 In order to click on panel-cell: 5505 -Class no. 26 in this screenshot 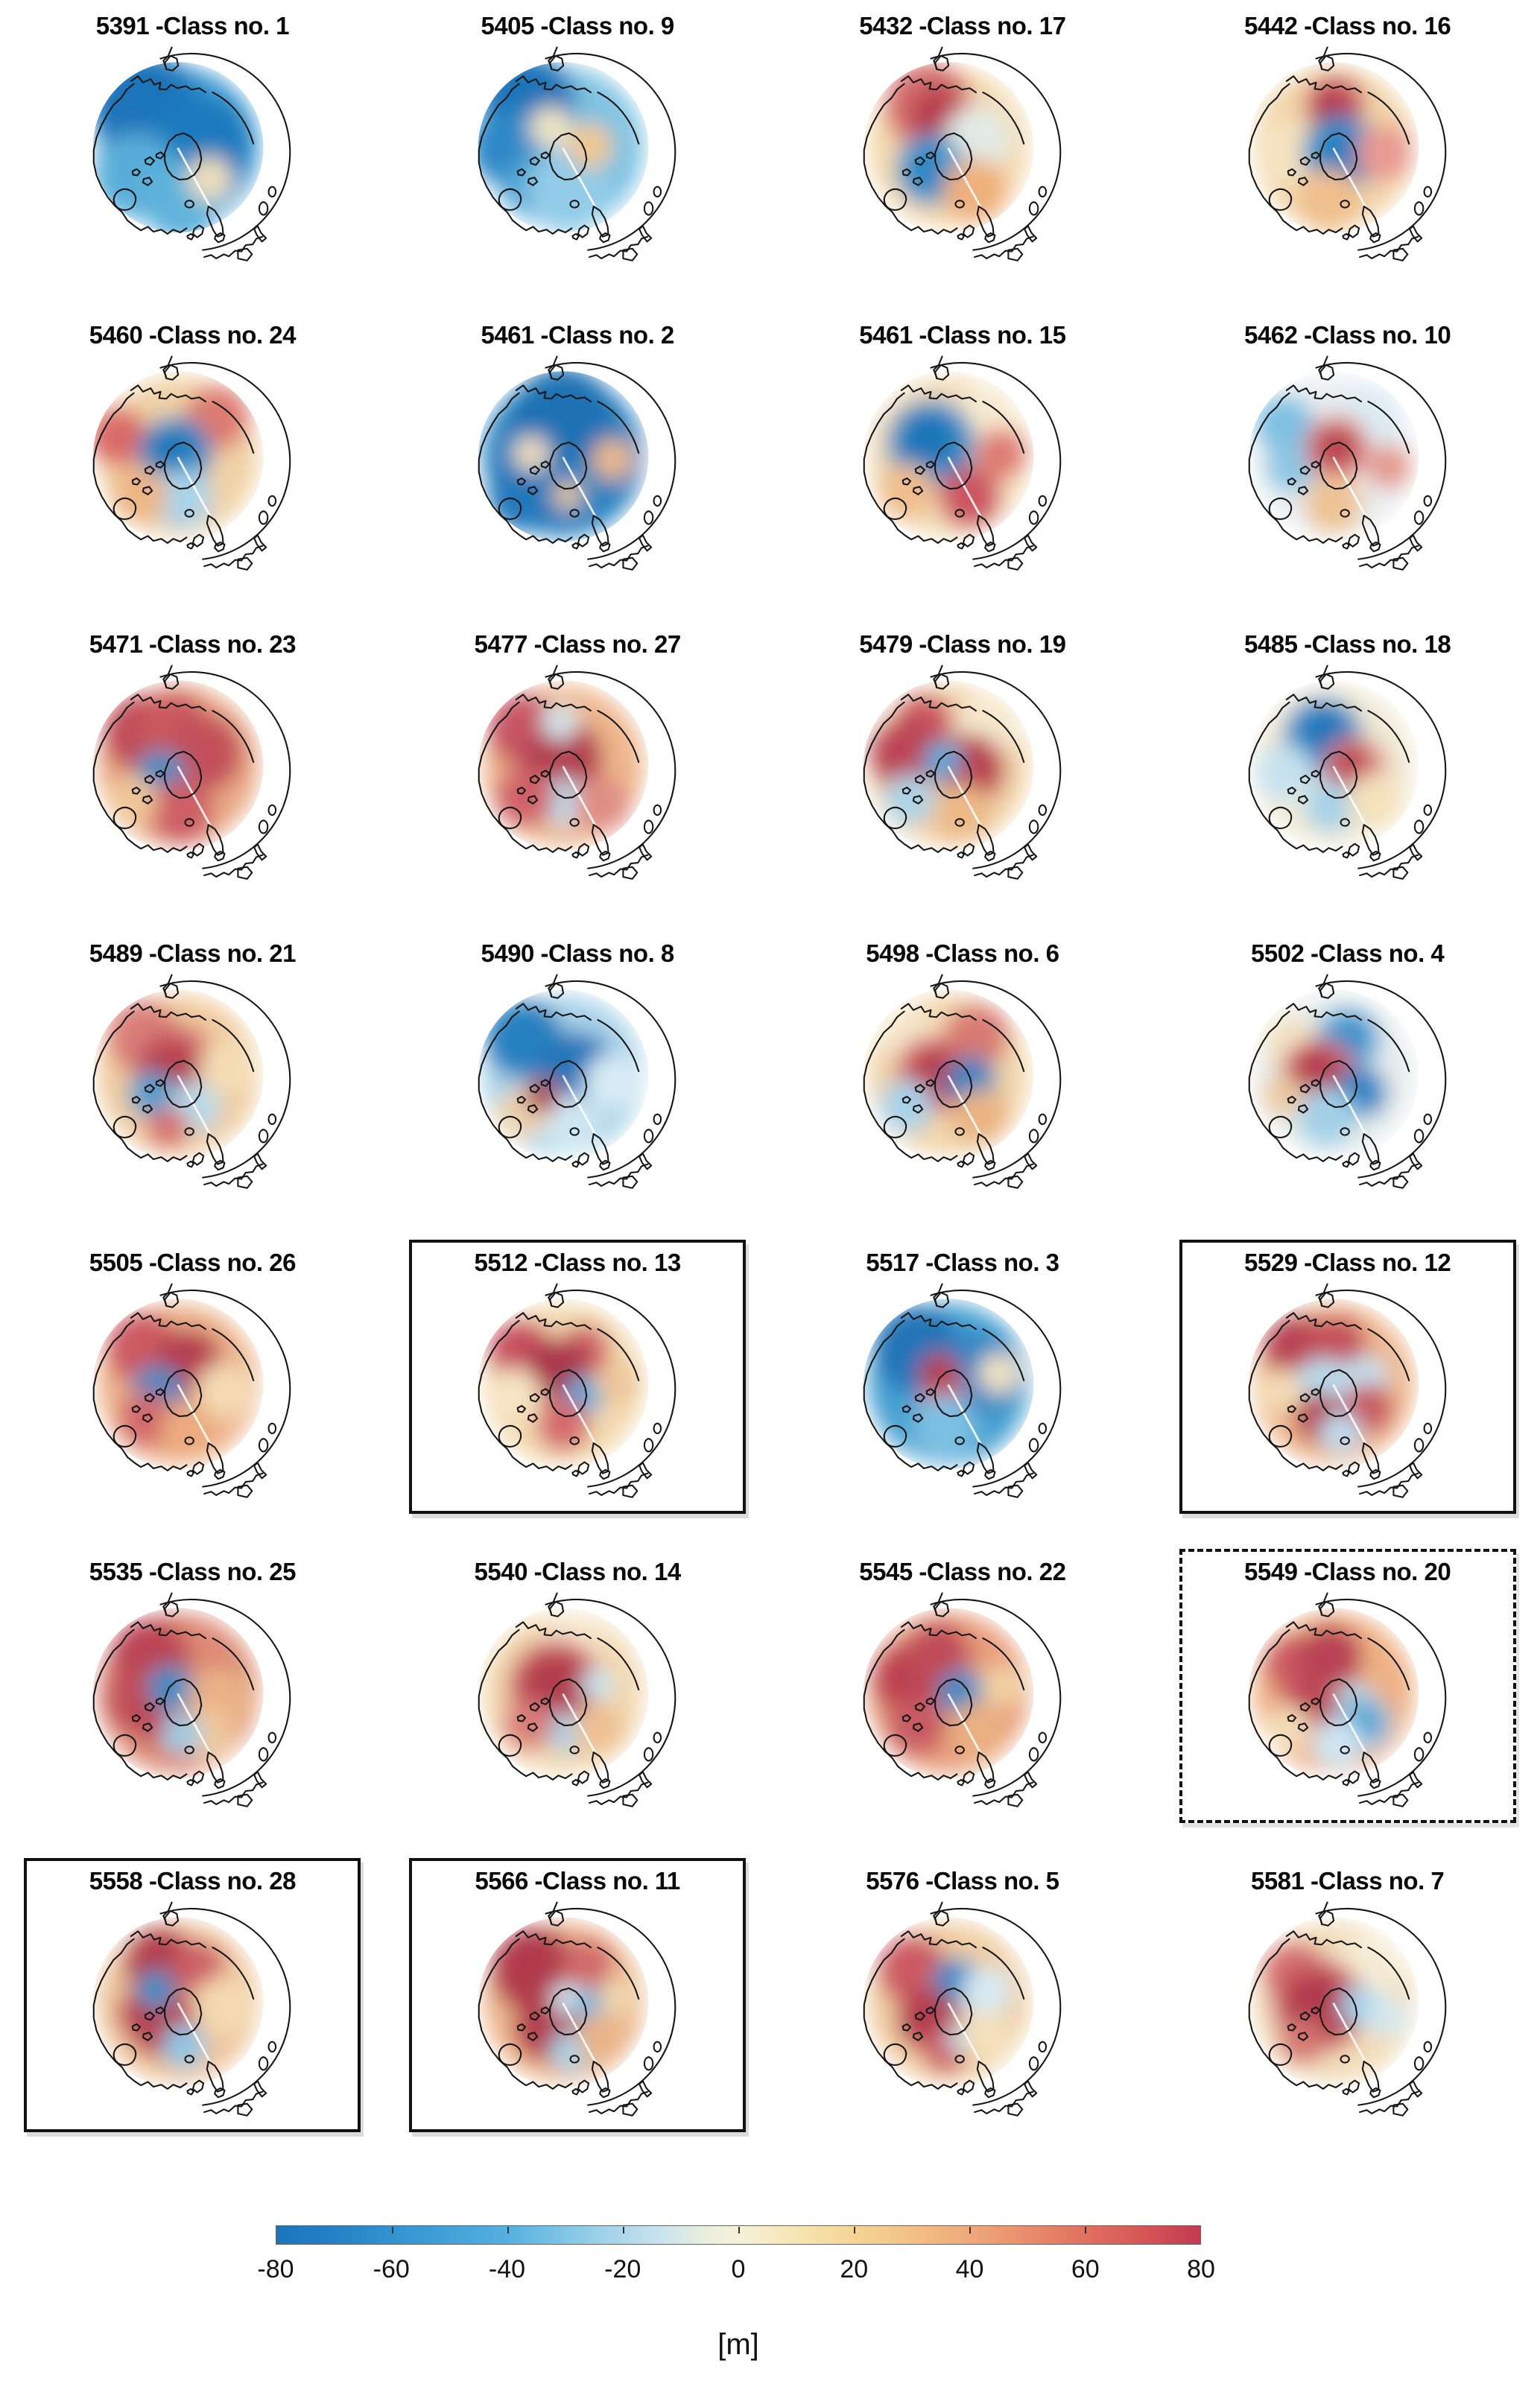, I will do `click(192, 1394)`.